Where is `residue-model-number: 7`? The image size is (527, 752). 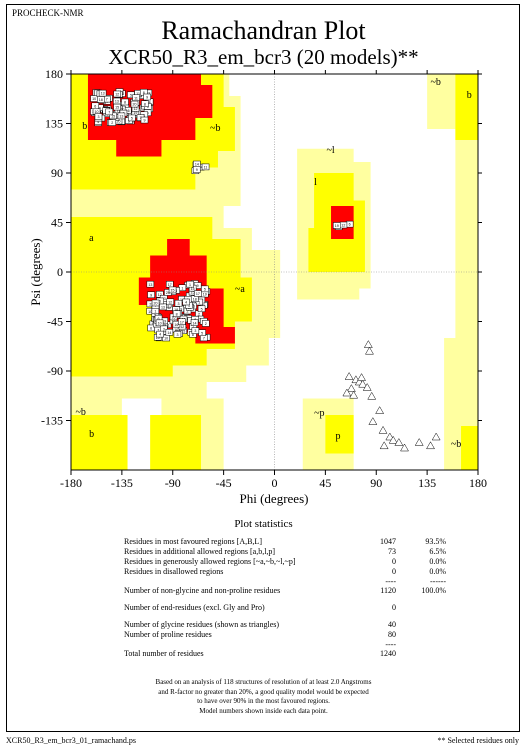 residue-model-number: 7 is located at coordinates (204, 338).